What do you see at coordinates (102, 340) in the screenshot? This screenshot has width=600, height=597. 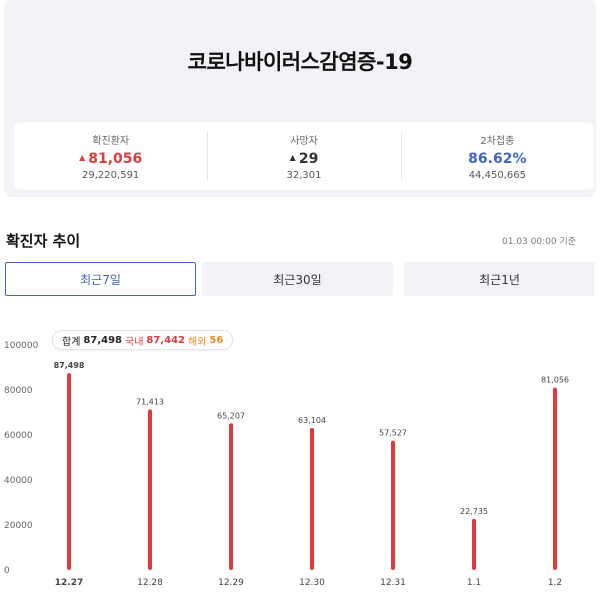 I see `tooltip-total-value: 87,498` at bounding box center [102, 340].